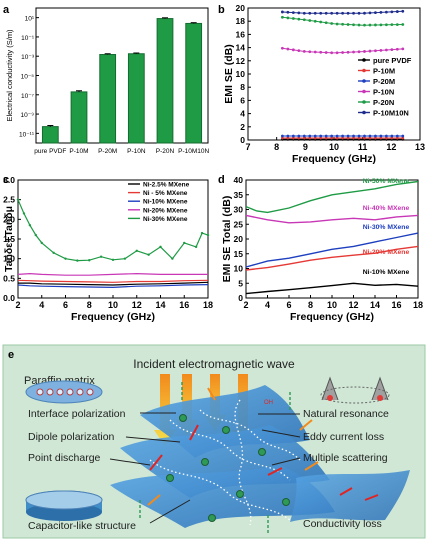  What do you see at coordinates (268, 403) in the screenshot?
I see `oh-label: OH` at bounding box center [268, 403].